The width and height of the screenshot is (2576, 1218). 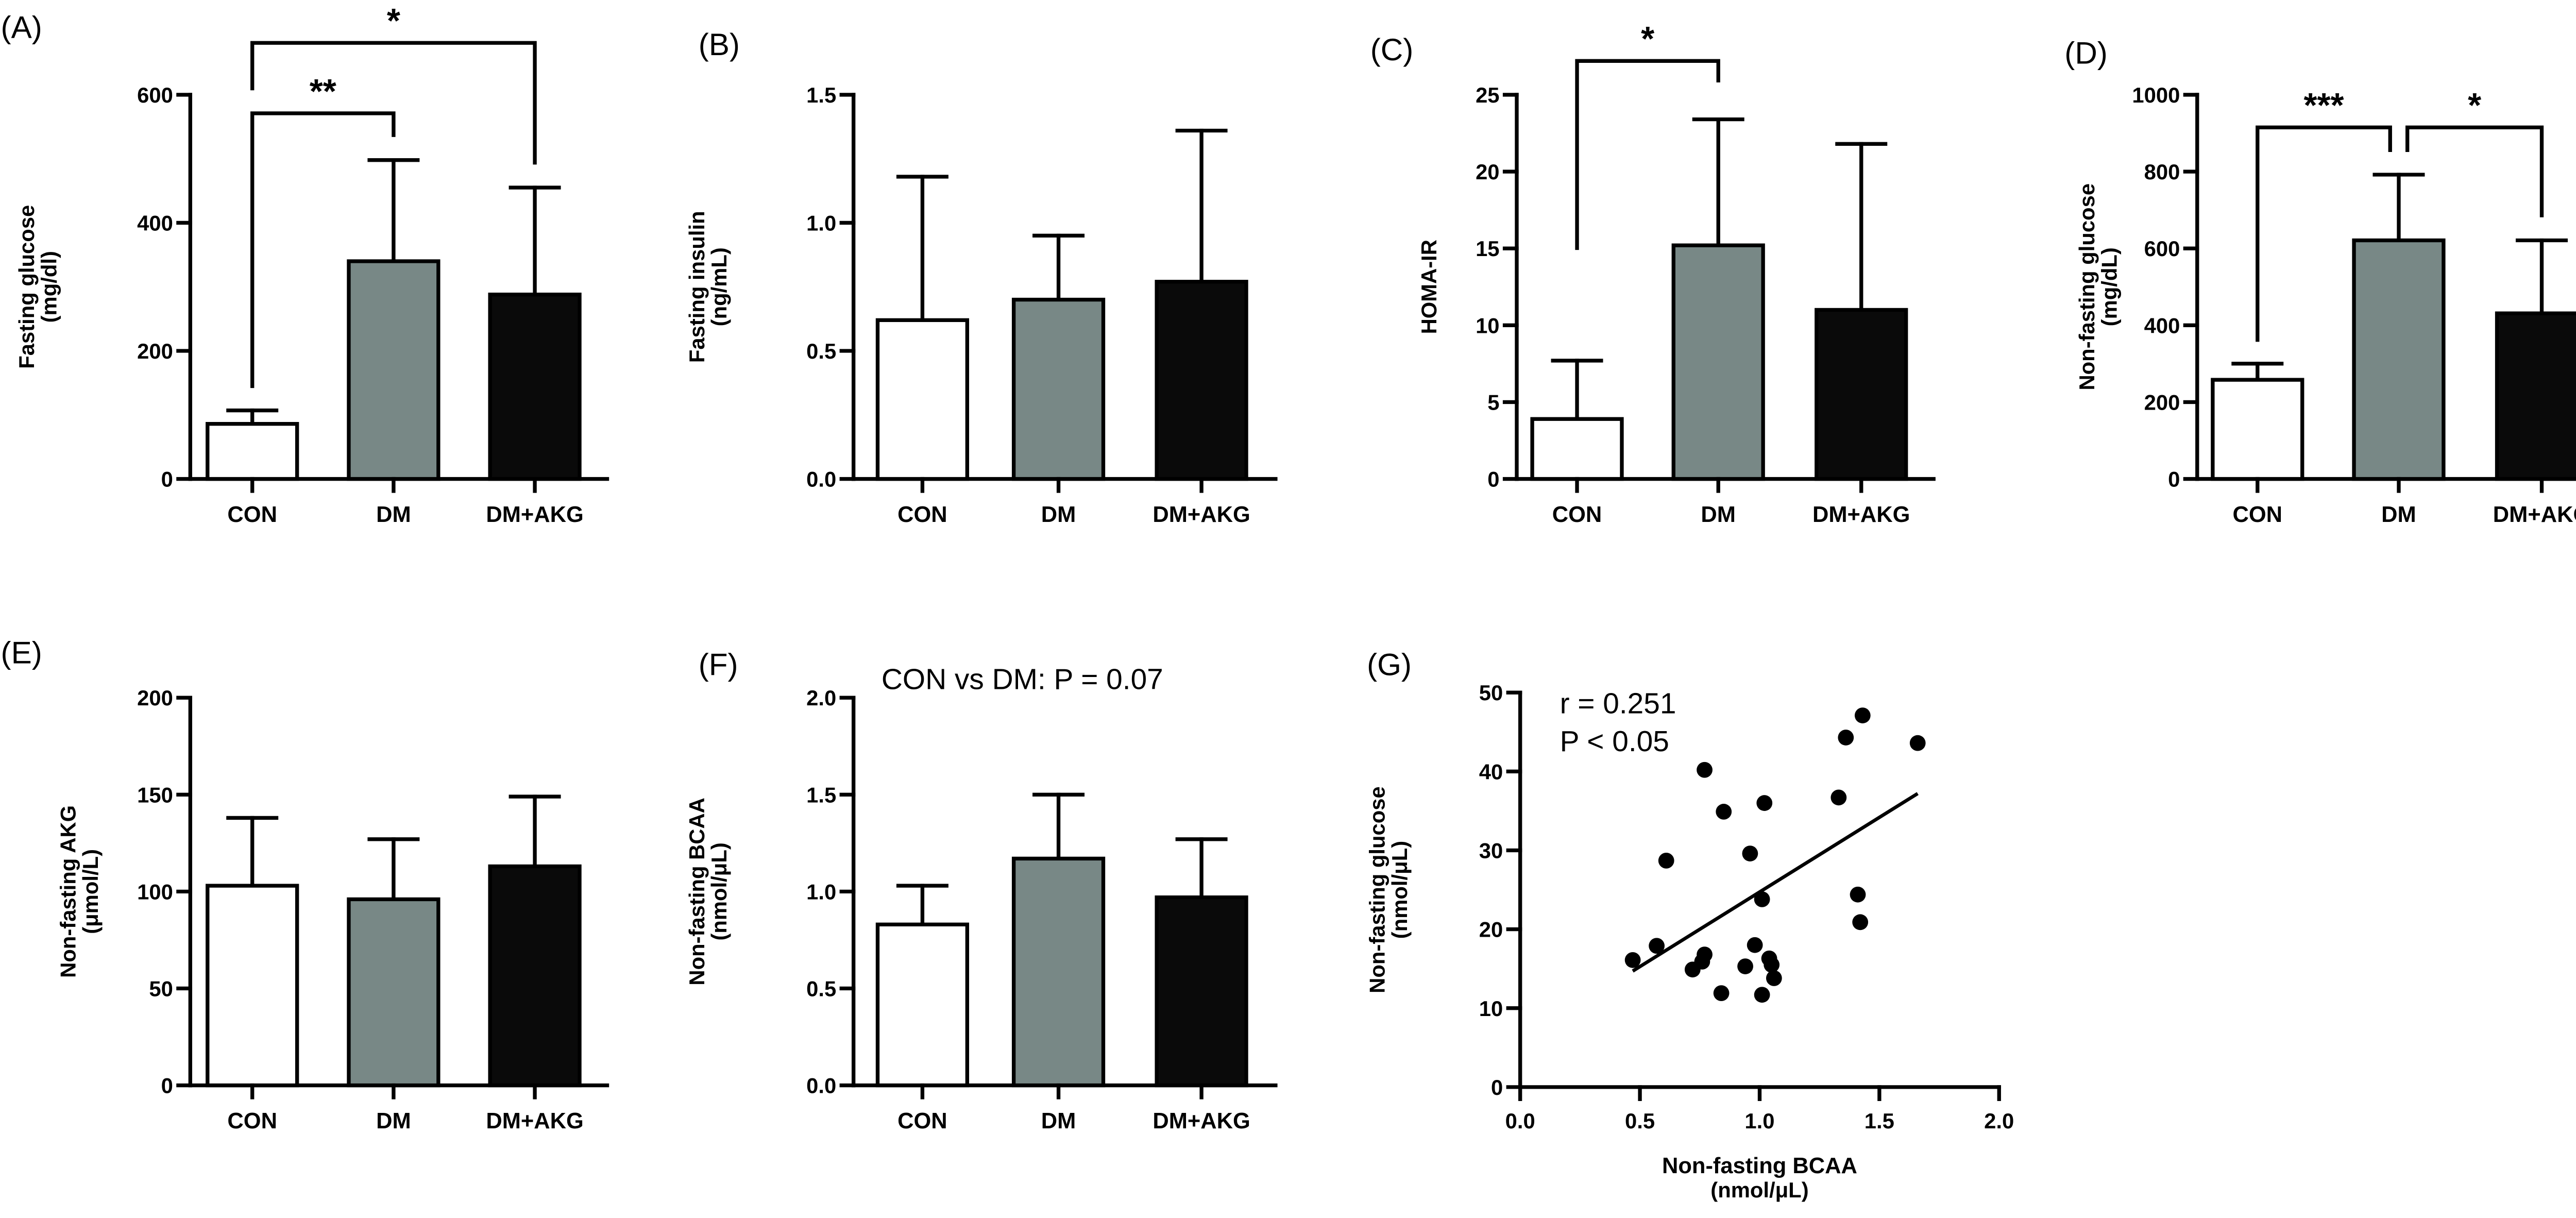 What do you see at coordinates (821, 989) in the screenshot?
I see `y-tick-label: 0.5` at bounding box center [821, 989].